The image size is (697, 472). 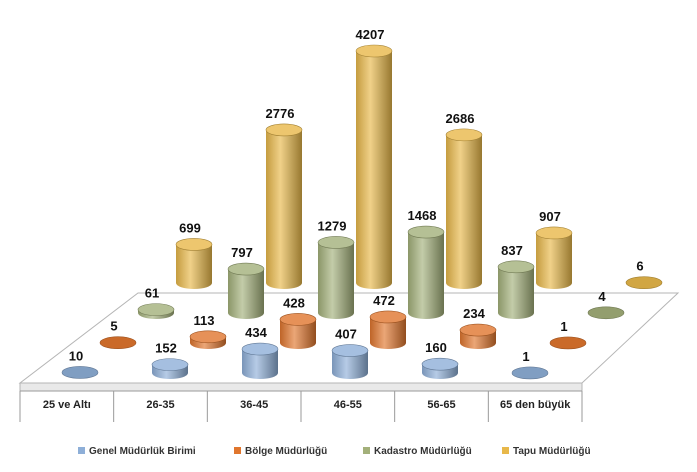 I want to click on data-label: 4, so click(x=602, y=296).